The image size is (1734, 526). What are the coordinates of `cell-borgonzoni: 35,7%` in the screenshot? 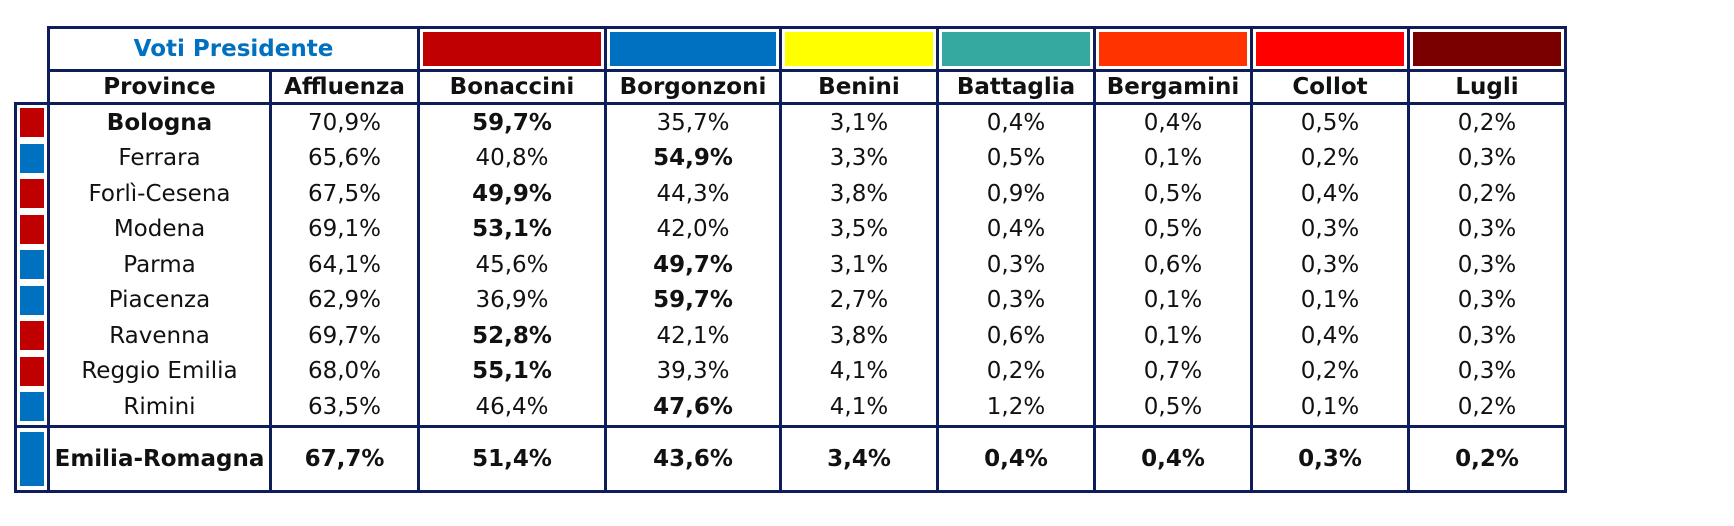 It's located at (693, 121).